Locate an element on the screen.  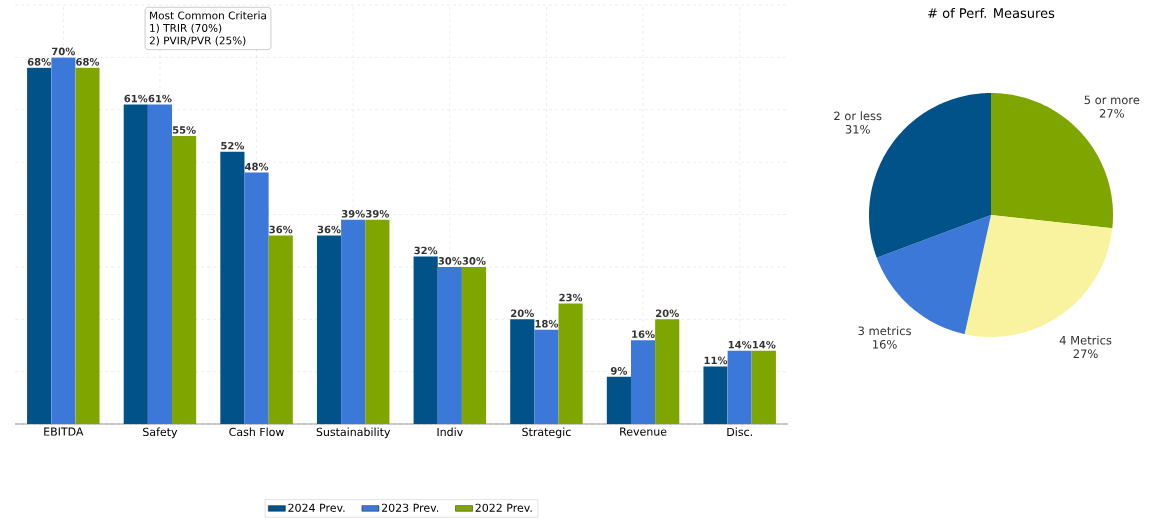
legend-label: 2022 Prev. is located at coordinates (503, 507).